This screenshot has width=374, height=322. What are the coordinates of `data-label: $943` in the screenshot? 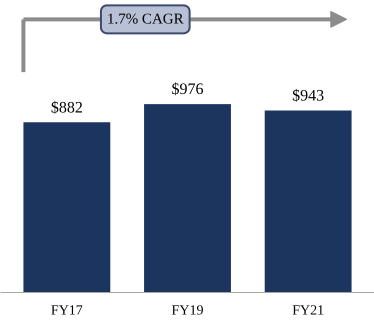 It's located at (308, 95).